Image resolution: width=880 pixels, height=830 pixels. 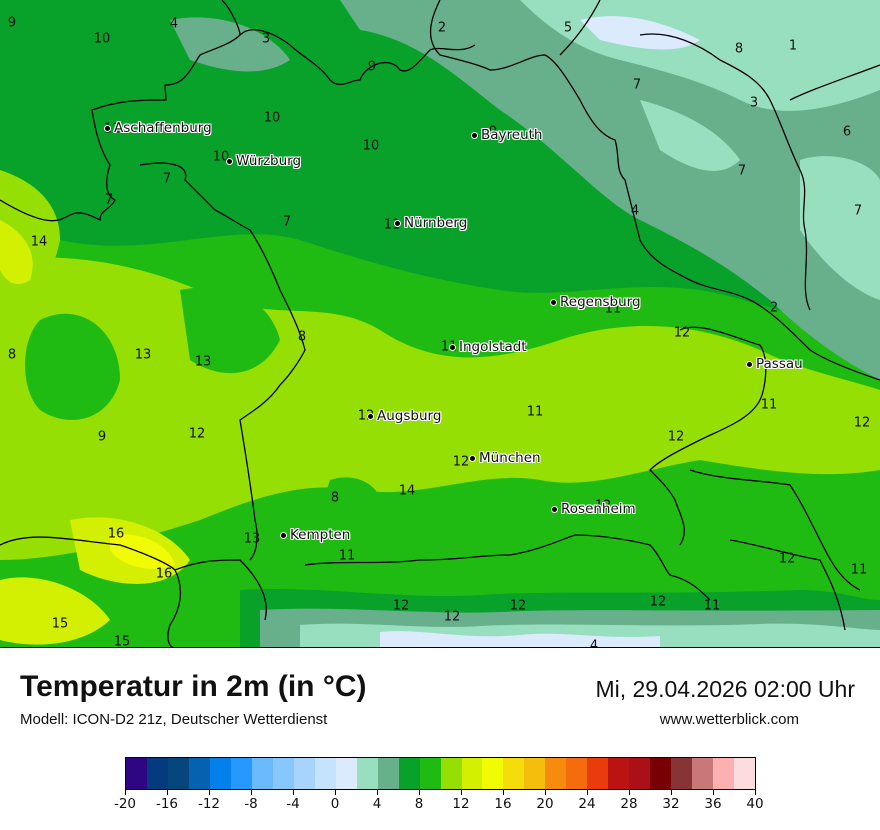 I want to click on city-name: Nürnberg, so click(x=436, y=223).